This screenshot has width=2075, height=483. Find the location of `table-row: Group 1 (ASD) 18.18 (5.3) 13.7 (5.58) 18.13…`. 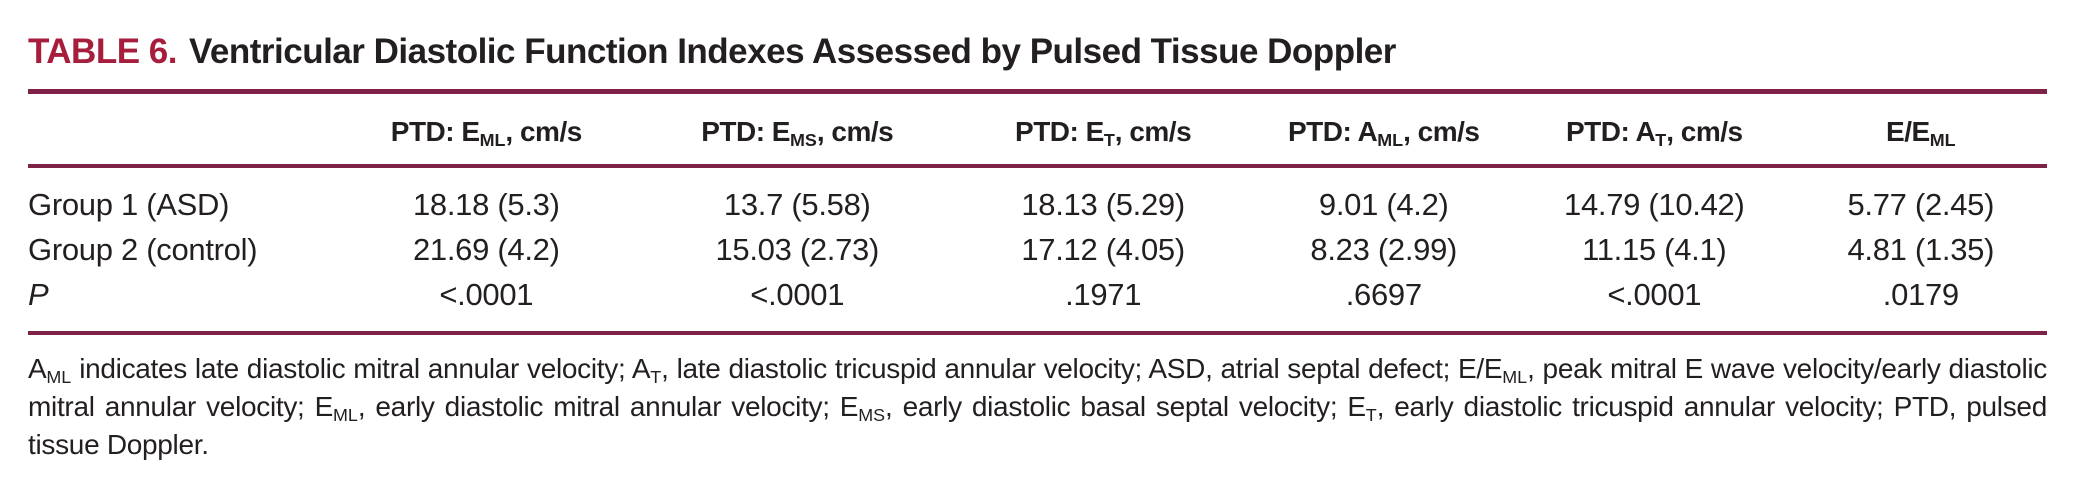

table-row: Group 1 (ASD) 18.18 (5.3) 13.7 (5.58) 18.13… is located at coordinates (1037, 196).